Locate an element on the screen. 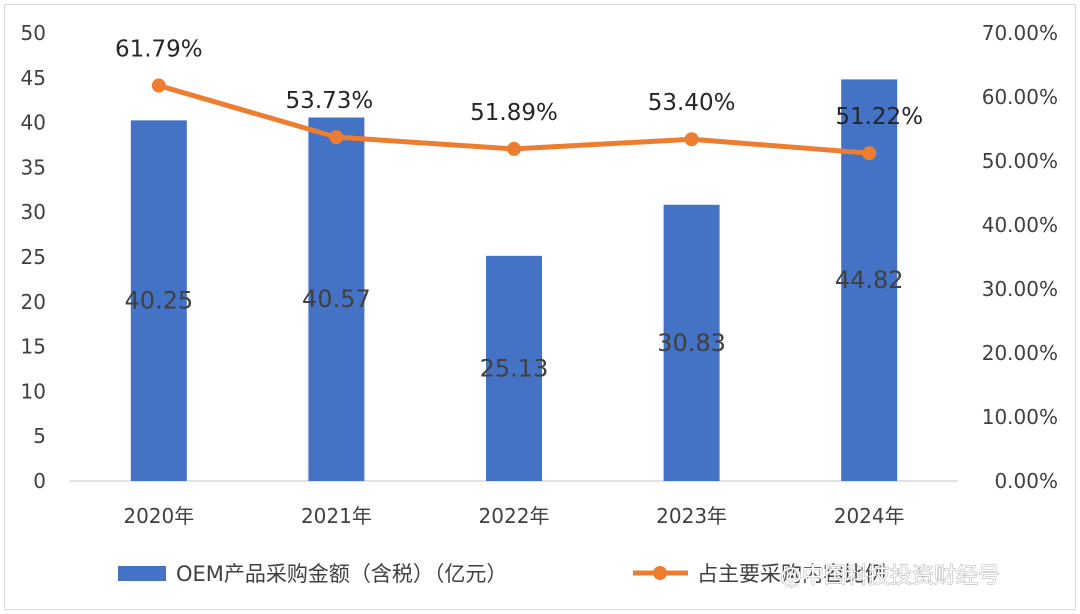 The image size is (1080, 614). bar-value-label: 30.83 is located at coordinates (691, 343).